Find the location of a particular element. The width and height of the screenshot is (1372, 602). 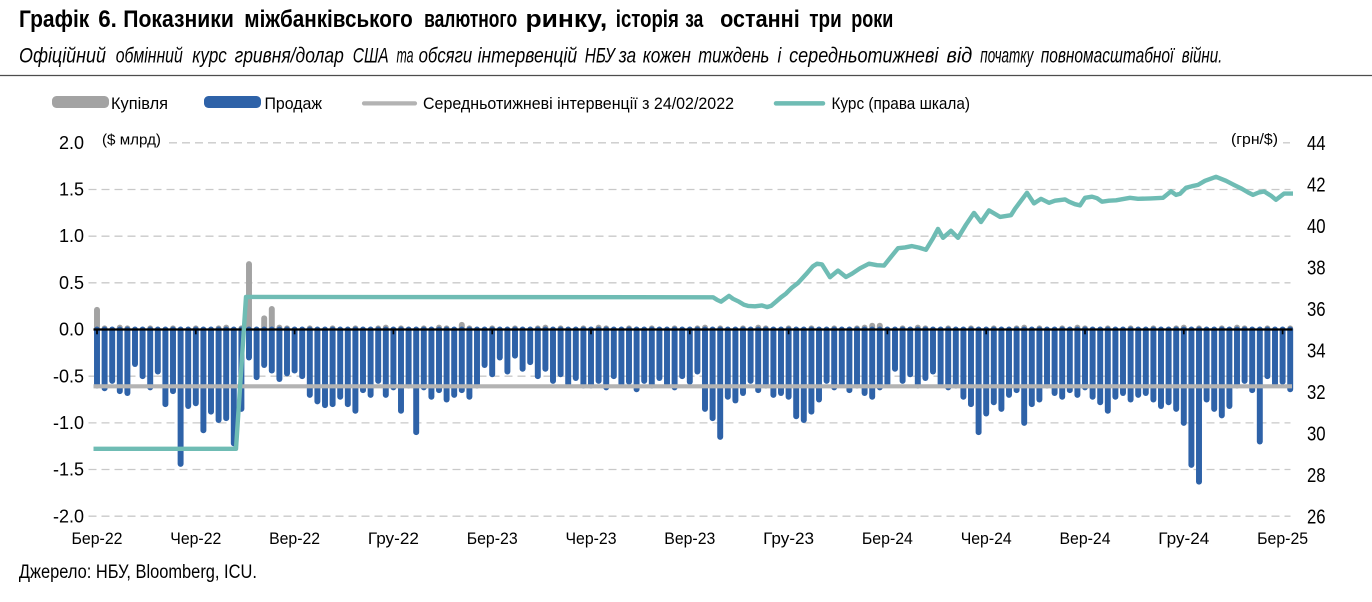

svg-text: 36 is located at coordinates (1316, 310).